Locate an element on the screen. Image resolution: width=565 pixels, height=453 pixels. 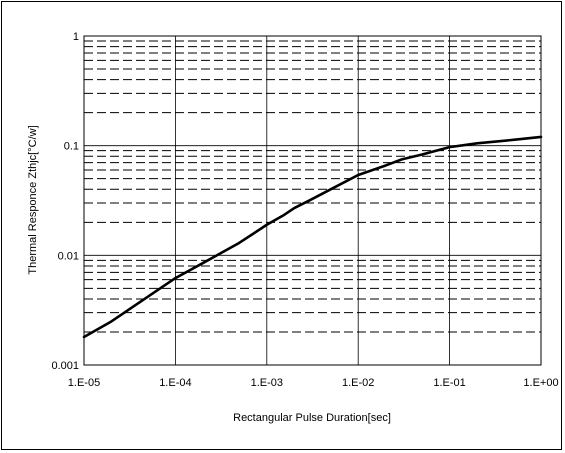
x-tick-labels: 1.E-05 1.E-04 1.E-03 1.E-02 1.E-01 1.E+00 is located at coordinates (313, 383).